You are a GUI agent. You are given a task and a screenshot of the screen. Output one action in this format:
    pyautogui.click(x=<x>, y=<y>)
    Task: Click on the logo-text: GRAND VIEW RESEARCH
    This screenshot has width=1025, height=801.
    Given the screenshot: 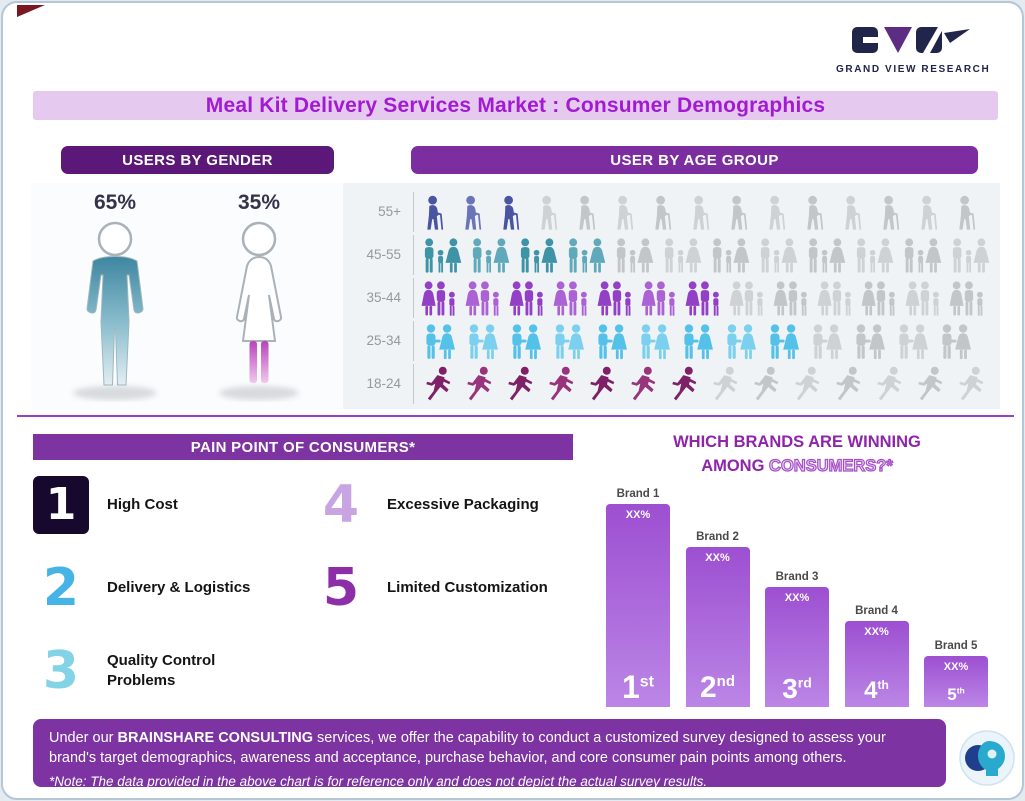 What is the action you would take?
    pyautogui.click(x=913, y=69)
    